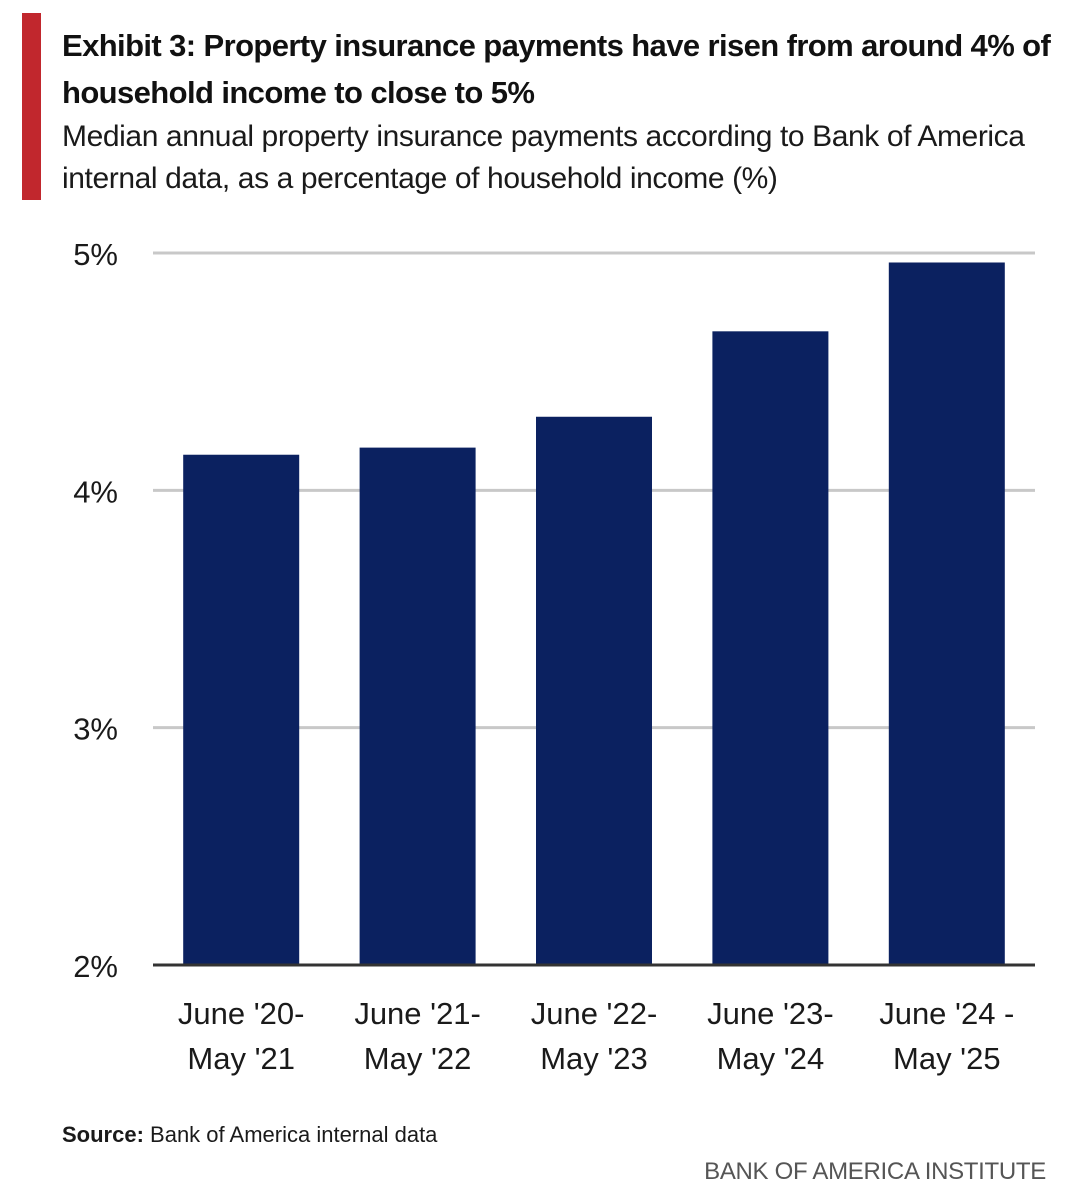 Image resolution: width=1068 pixels, height=1200 pixels. What do you see at coordinates (946, 1013) in the screenshot?
I see `x-tick-label: June '24 -` at bounding box center [946, 1013].